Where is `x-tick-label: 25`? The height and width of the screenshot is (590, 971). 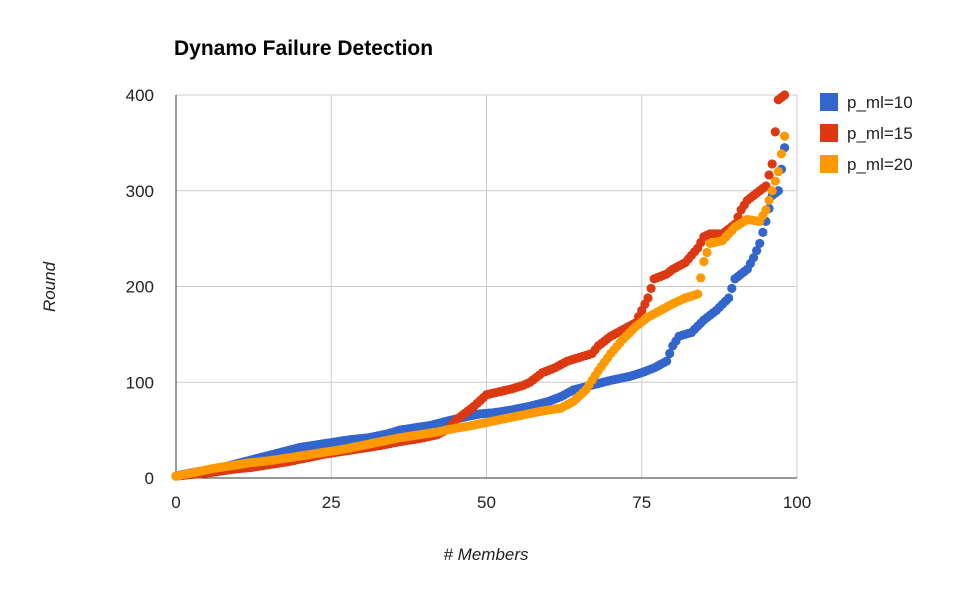
x-tick-label: 25 is located at coordinates (331, 502).